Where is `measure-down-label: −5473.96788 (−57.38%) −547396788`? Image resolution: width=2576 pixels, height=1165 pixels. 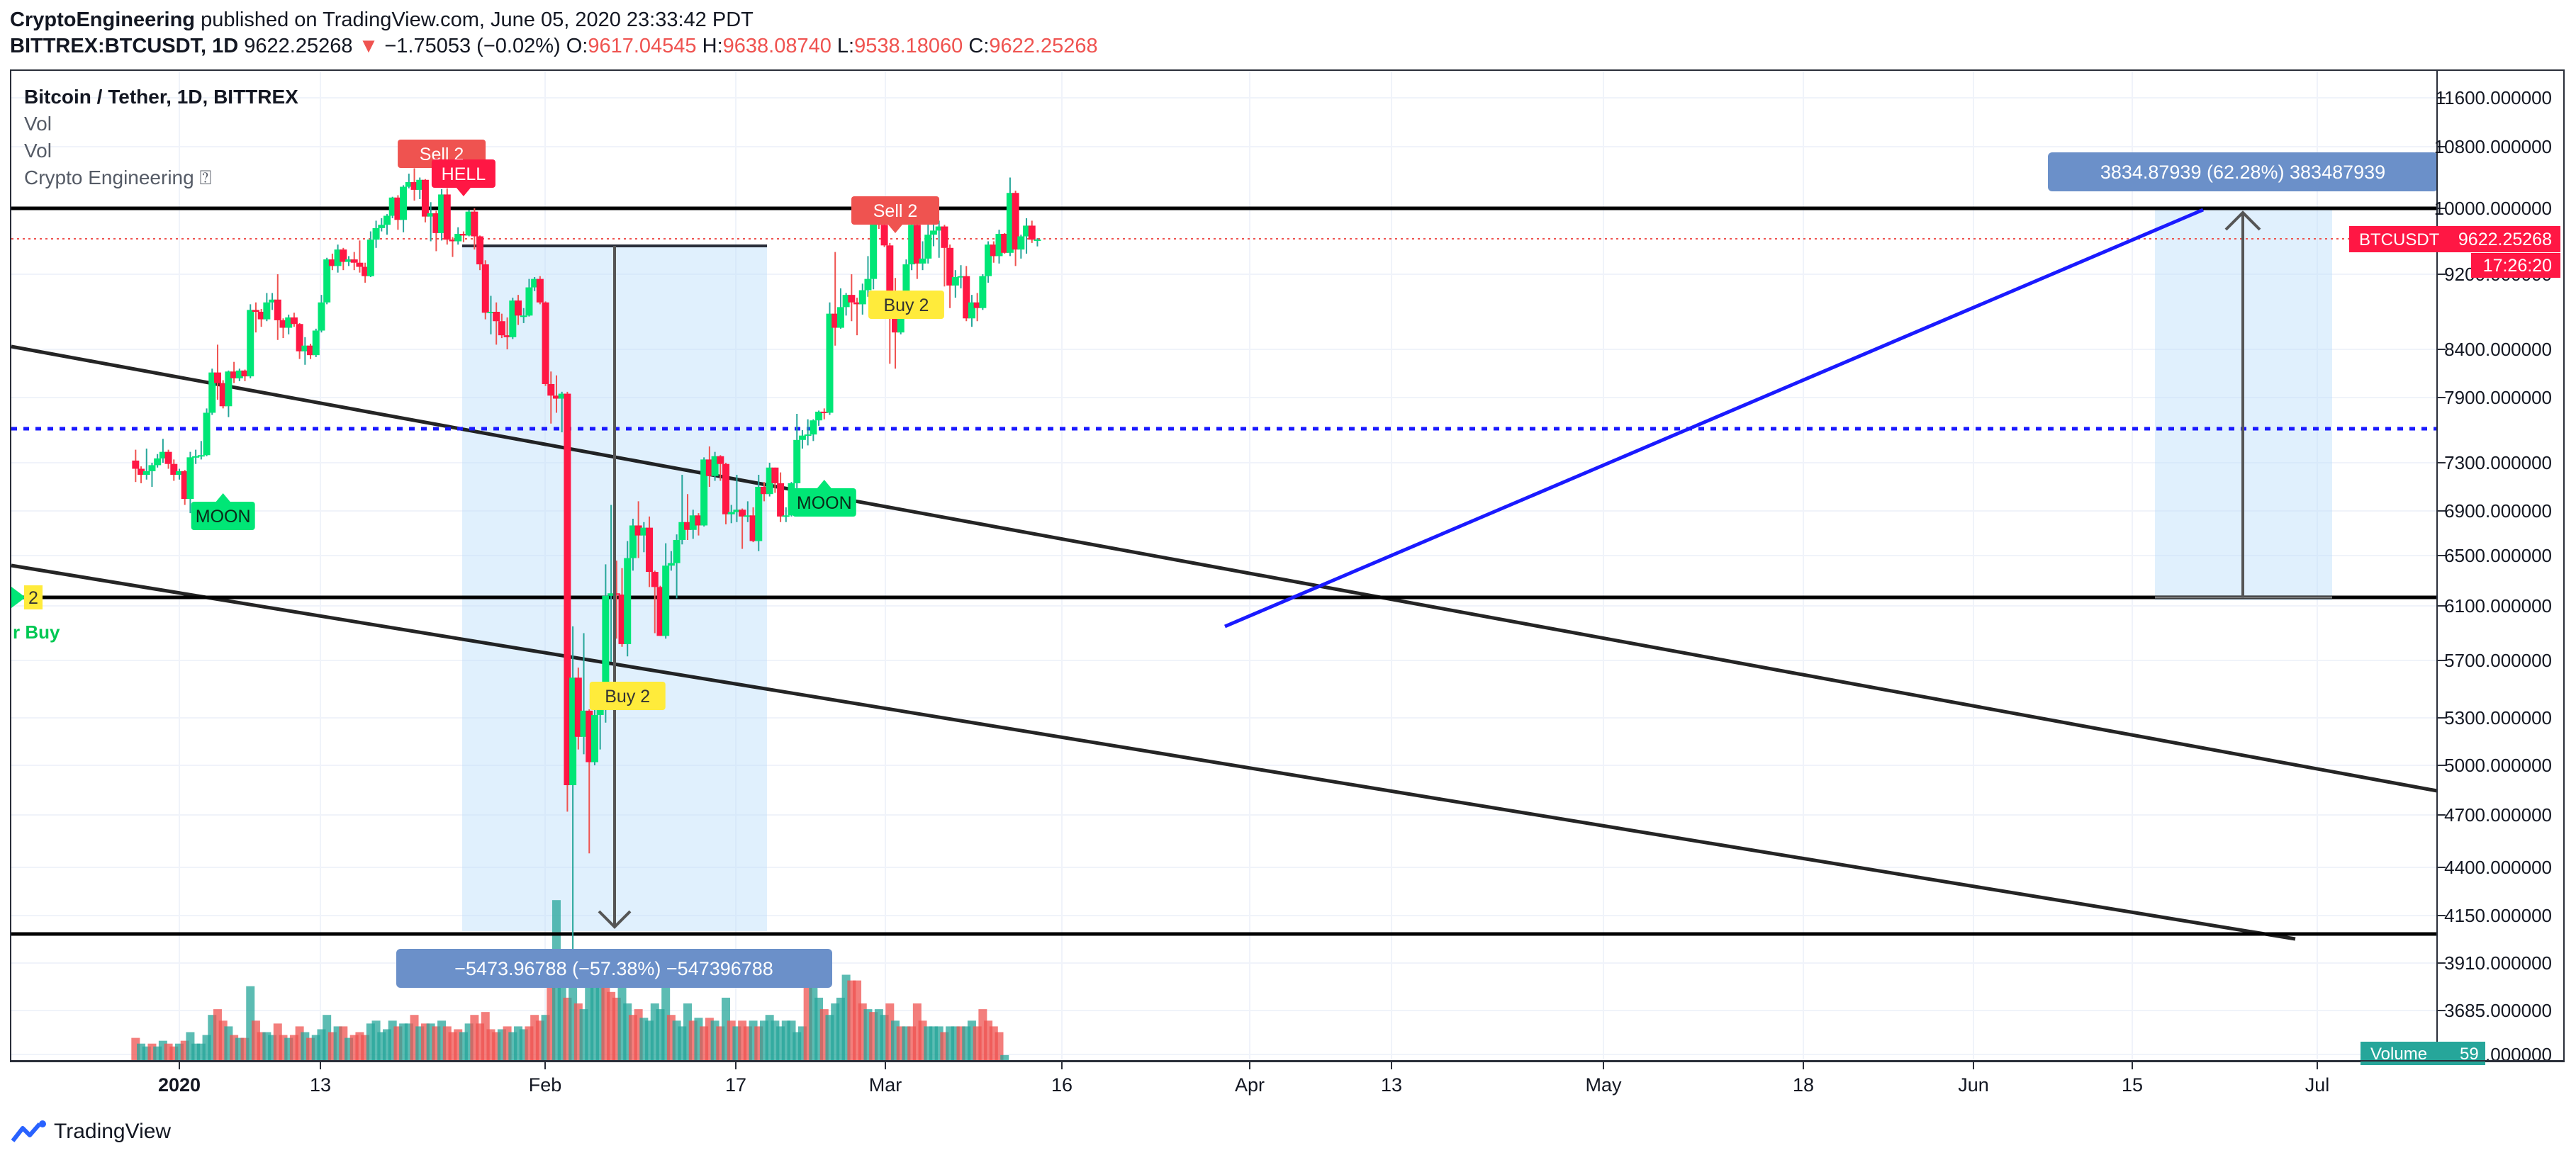
measure-down-label: −5473.96788 (−57.38%) −547396788 is located at coordinates (613, 969).